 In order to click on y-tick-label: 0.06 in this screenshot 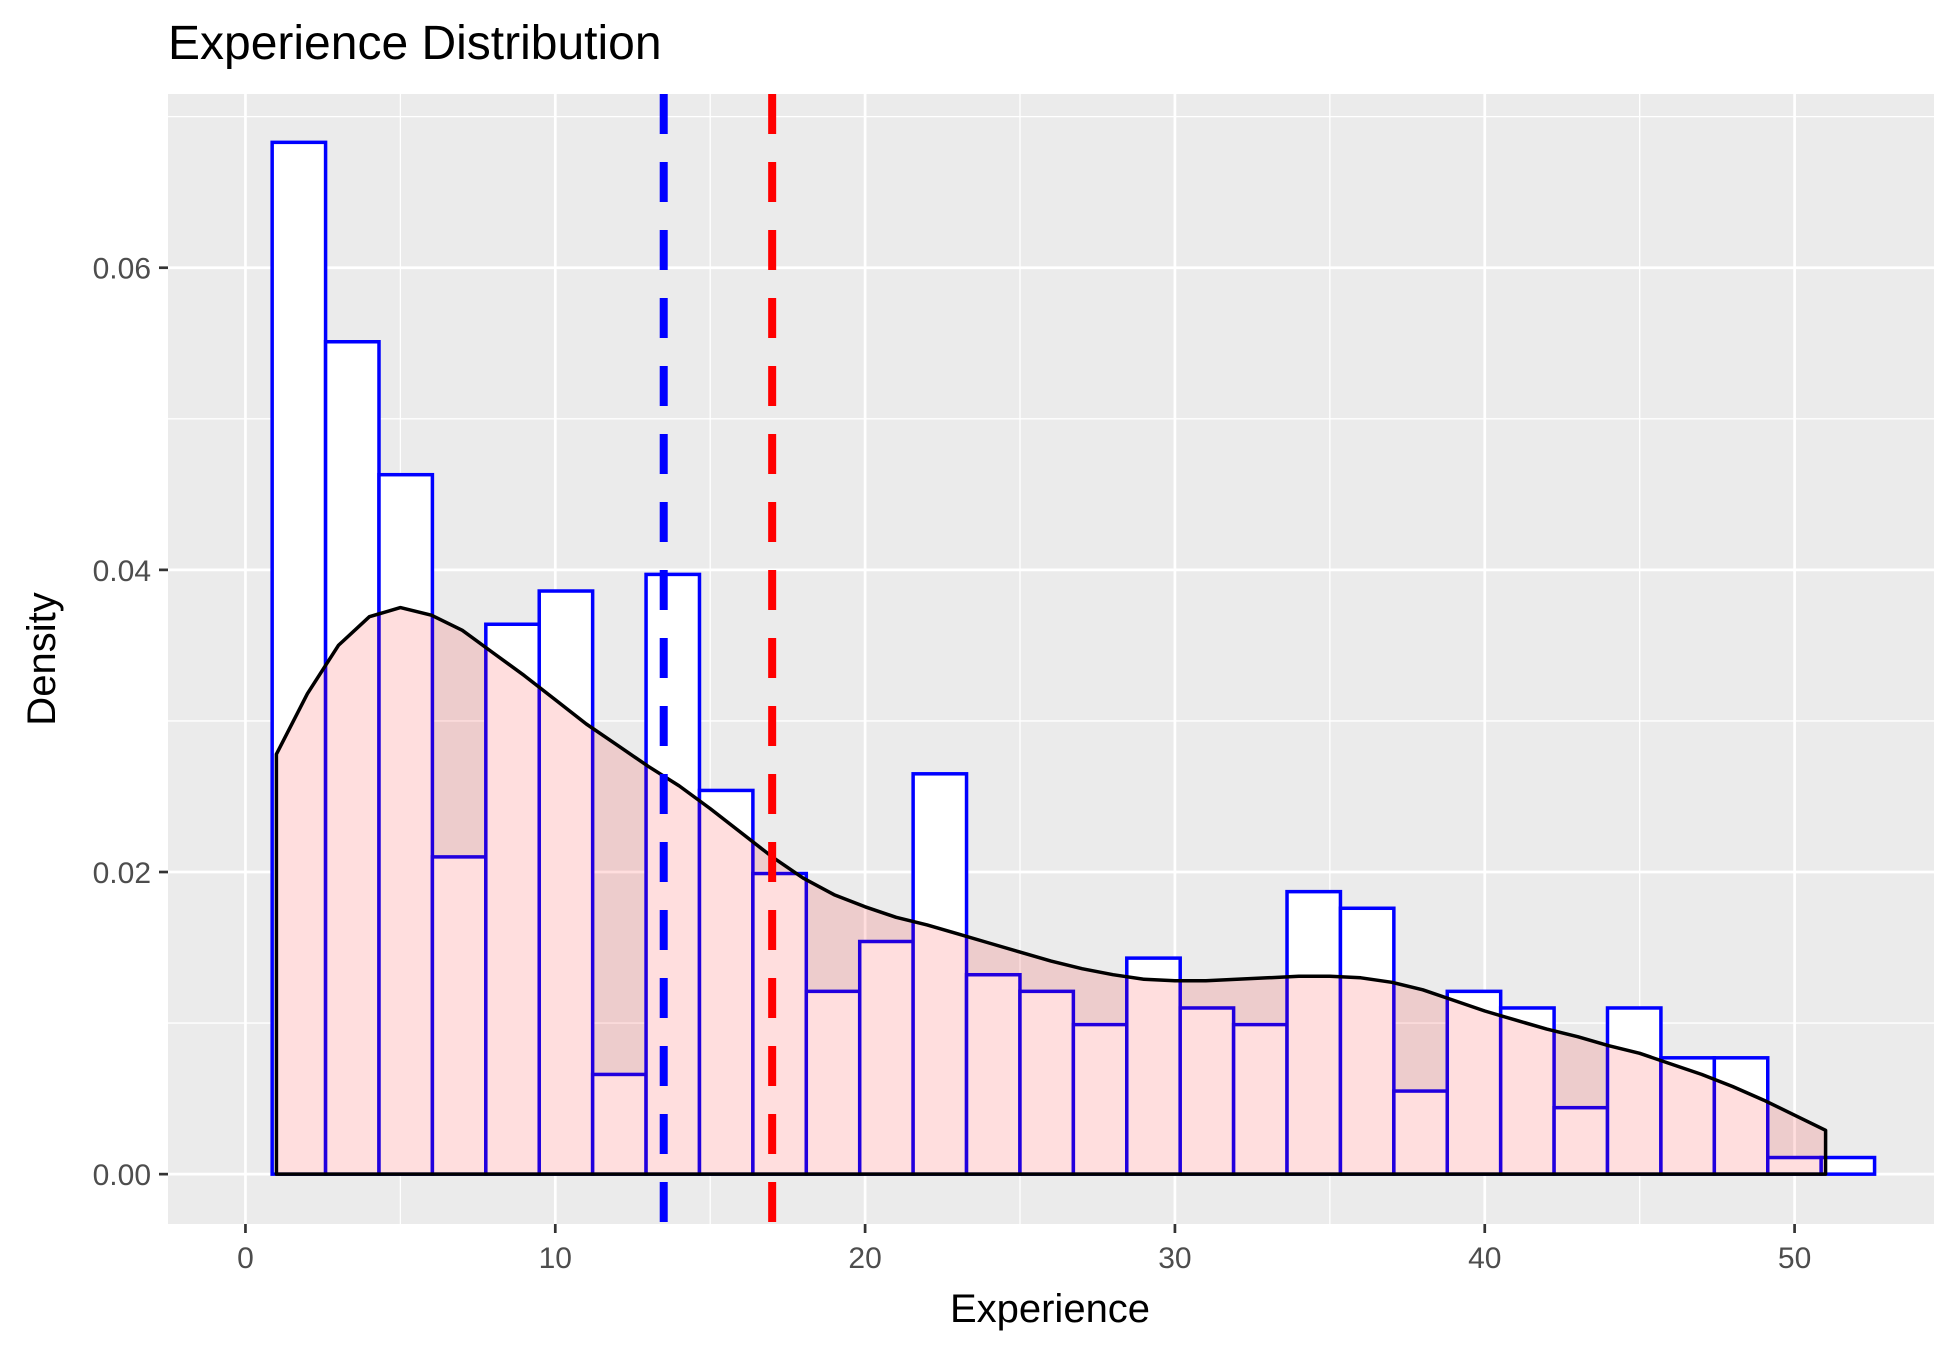, I will do `click(122, 269)`.